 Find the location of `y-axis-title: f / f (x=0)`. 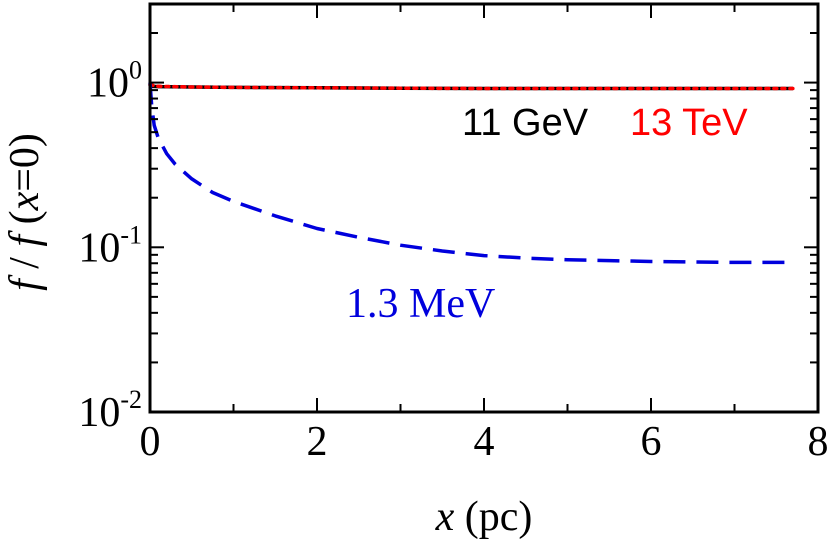

y-axis-title: f / f (x=0) is located at coordinates (25, 212).